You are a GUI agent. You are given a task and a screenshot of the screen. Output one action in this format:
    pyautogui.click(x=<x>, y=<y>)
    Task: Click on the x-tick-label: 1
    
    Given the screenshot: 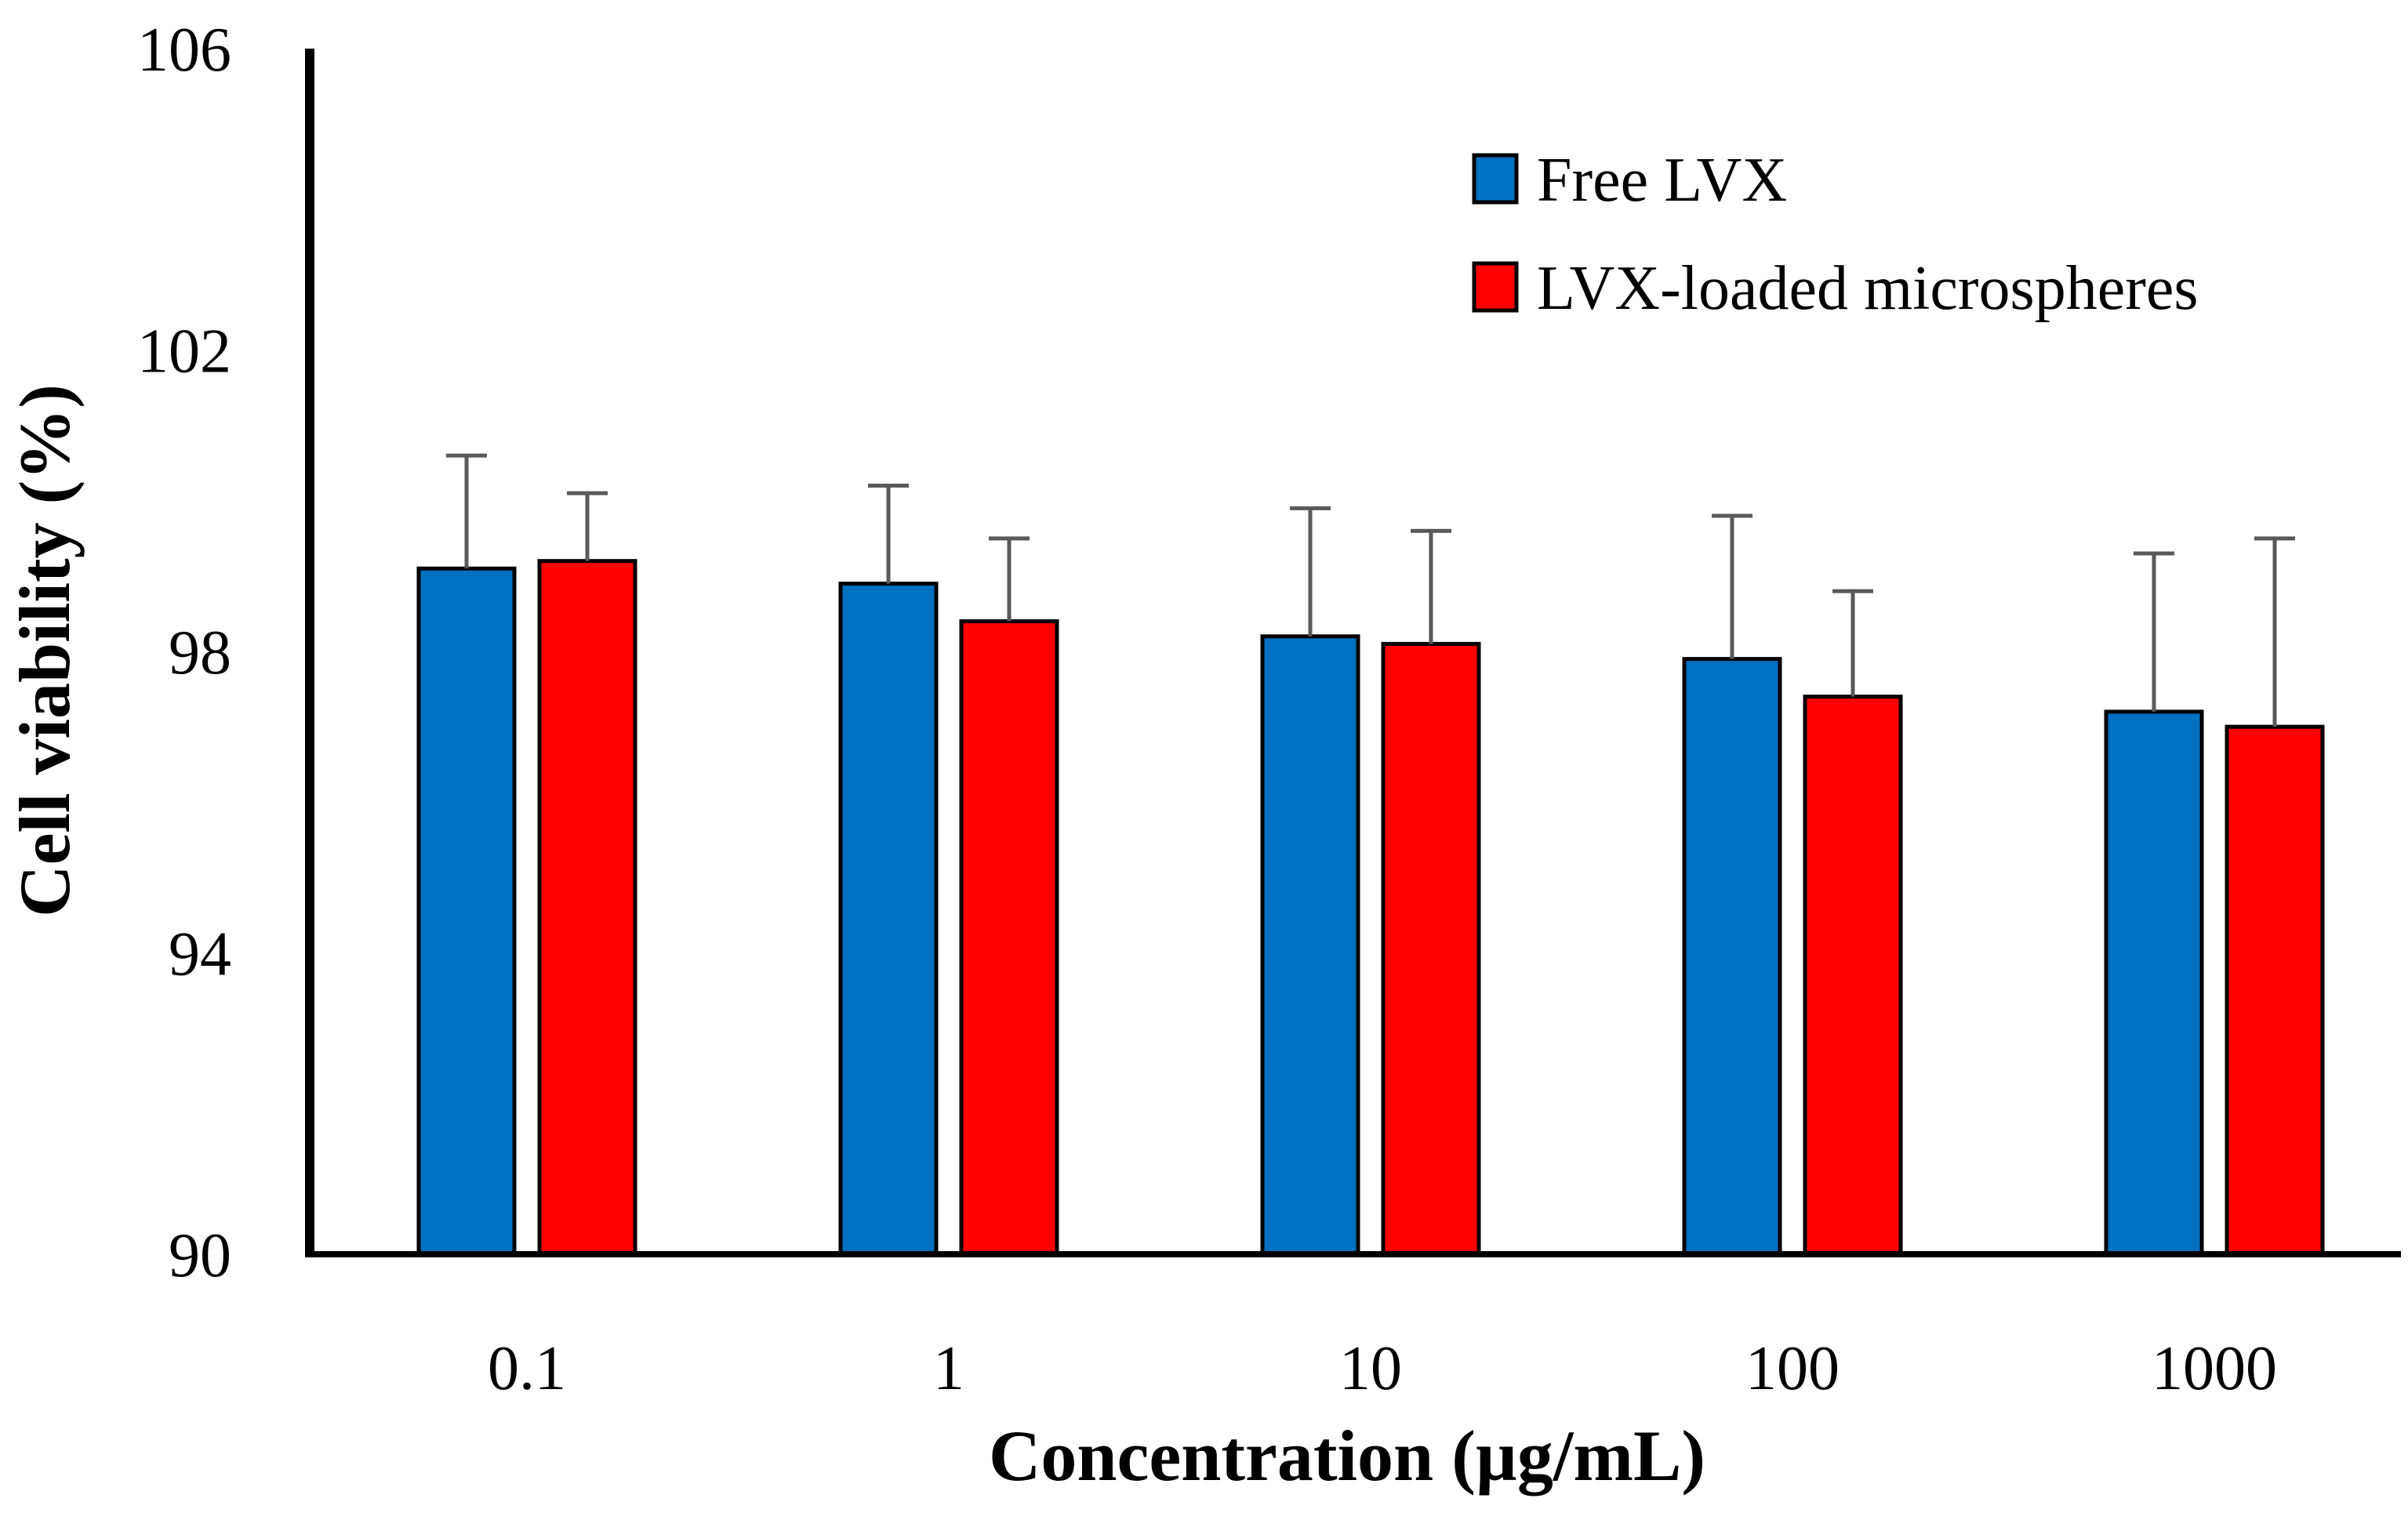 What is the action you would take?
    pyautogui.click(x=949, y=1368)
    